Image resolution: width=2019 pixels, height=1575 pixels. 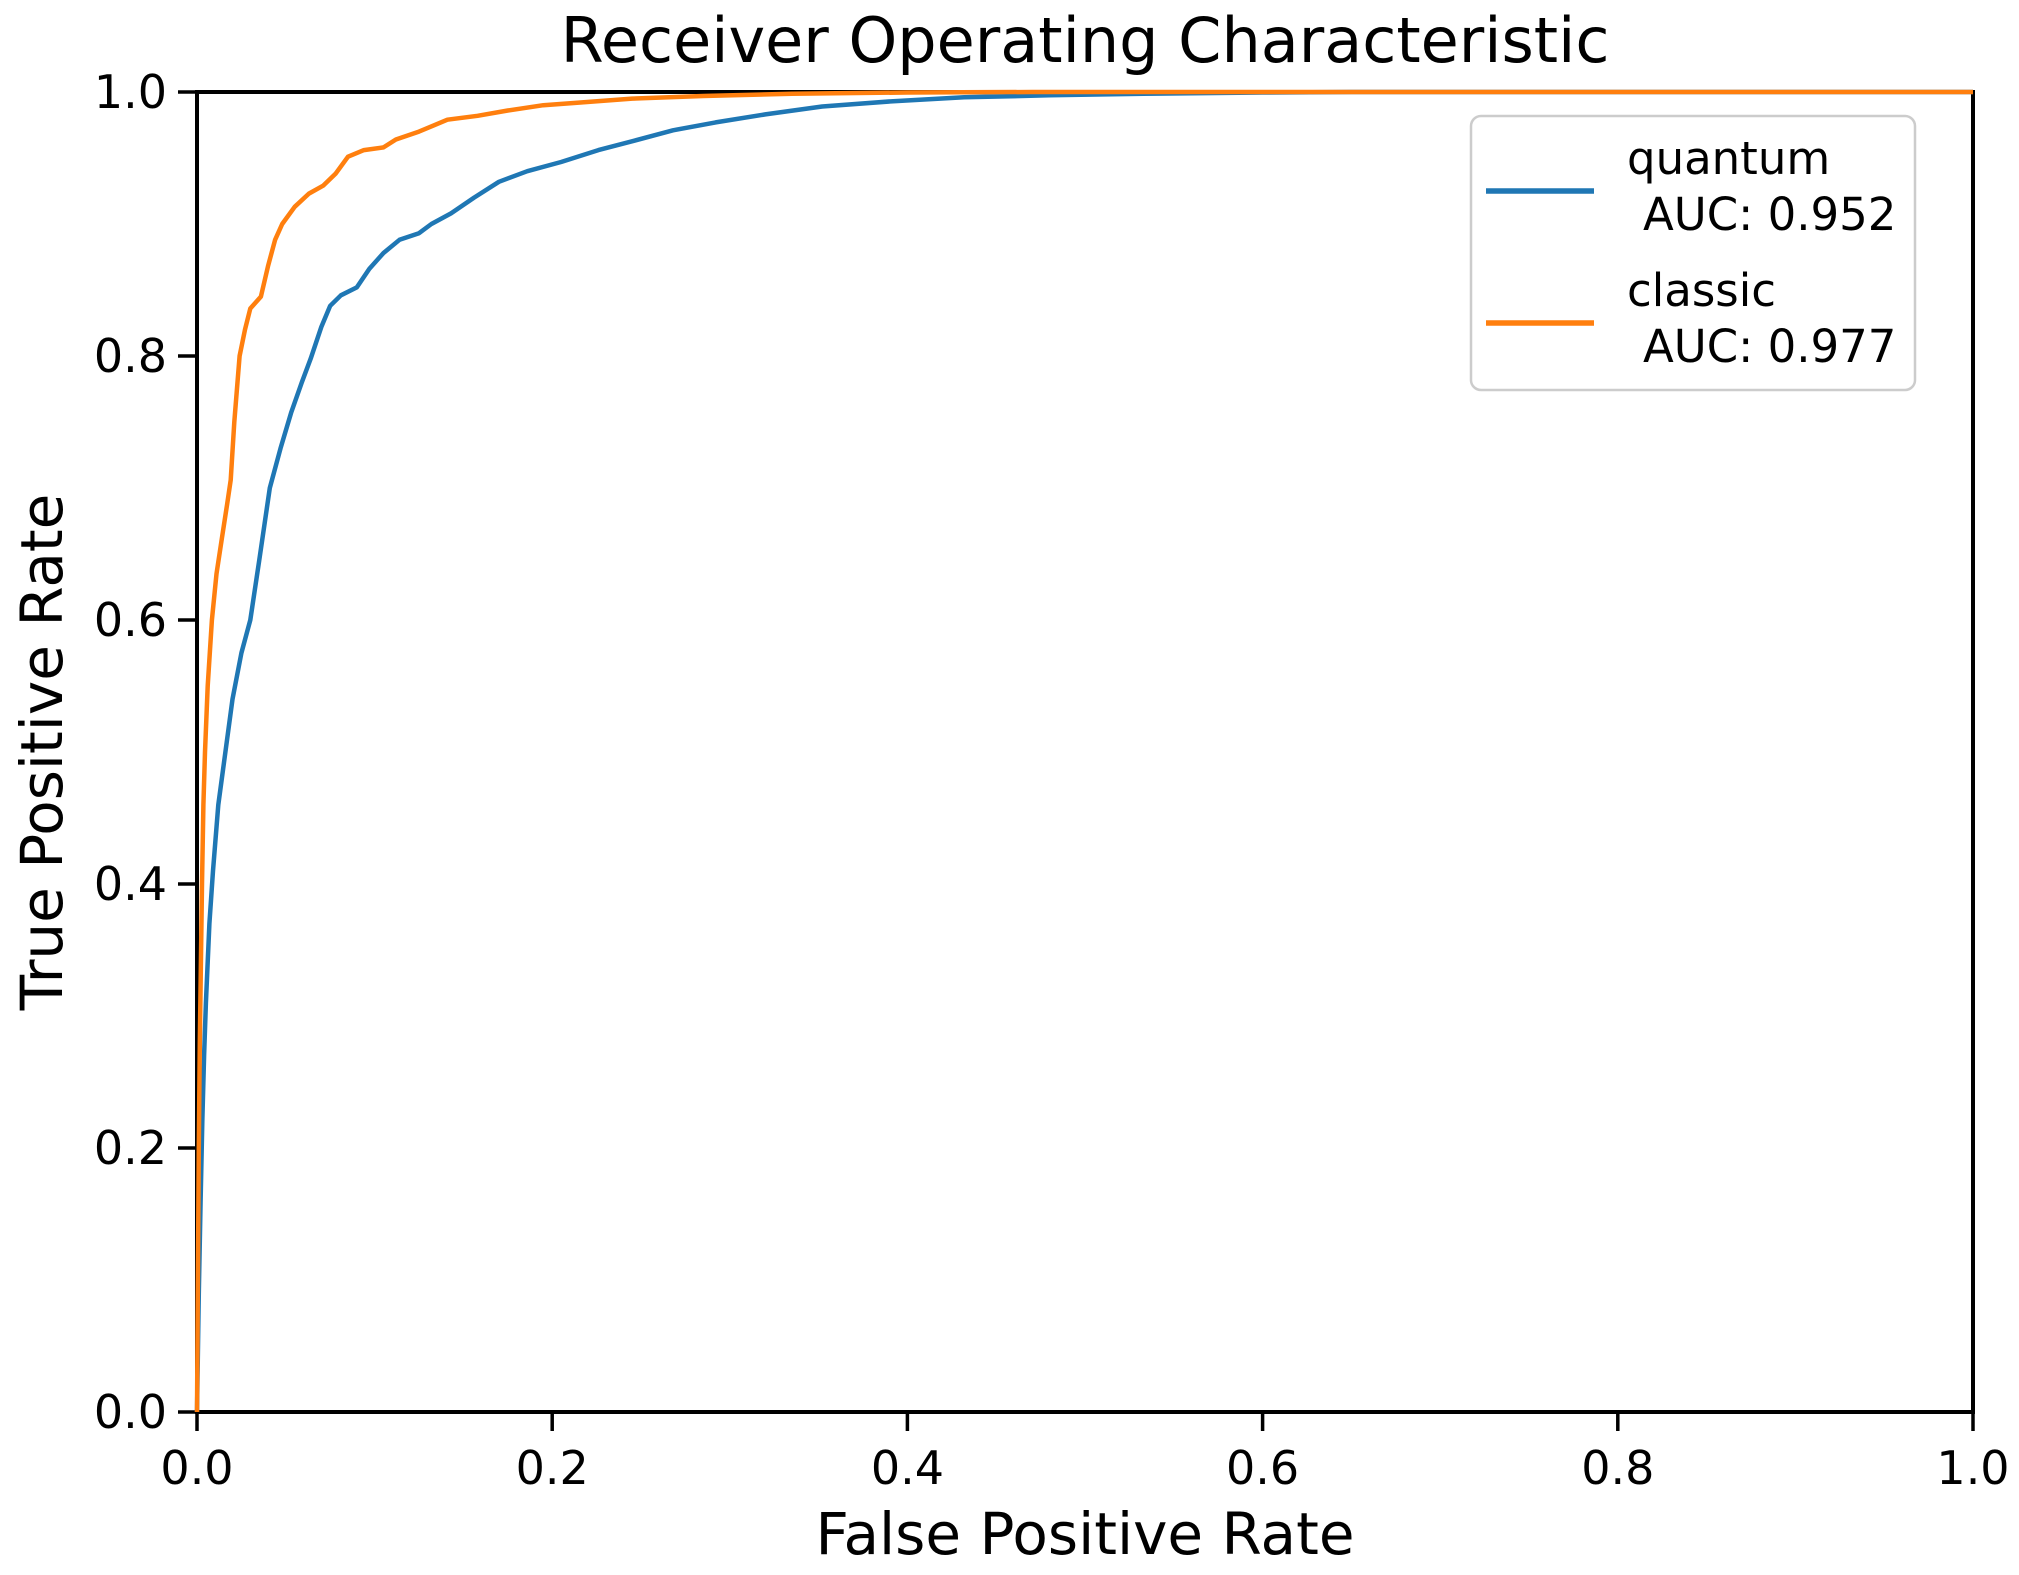 What do you see at coordinates (130, 620) in the screenshot?
I see `y-tick-label: 0.6` at bounding box center [130, 620].